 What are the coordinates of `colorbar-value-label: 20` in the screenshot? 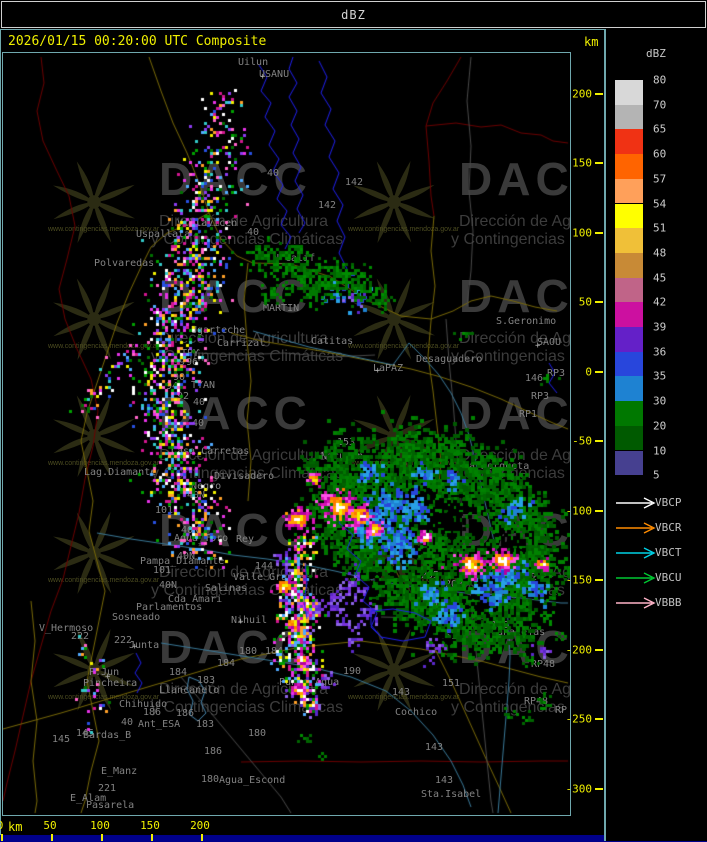 It's located at (660, 426).